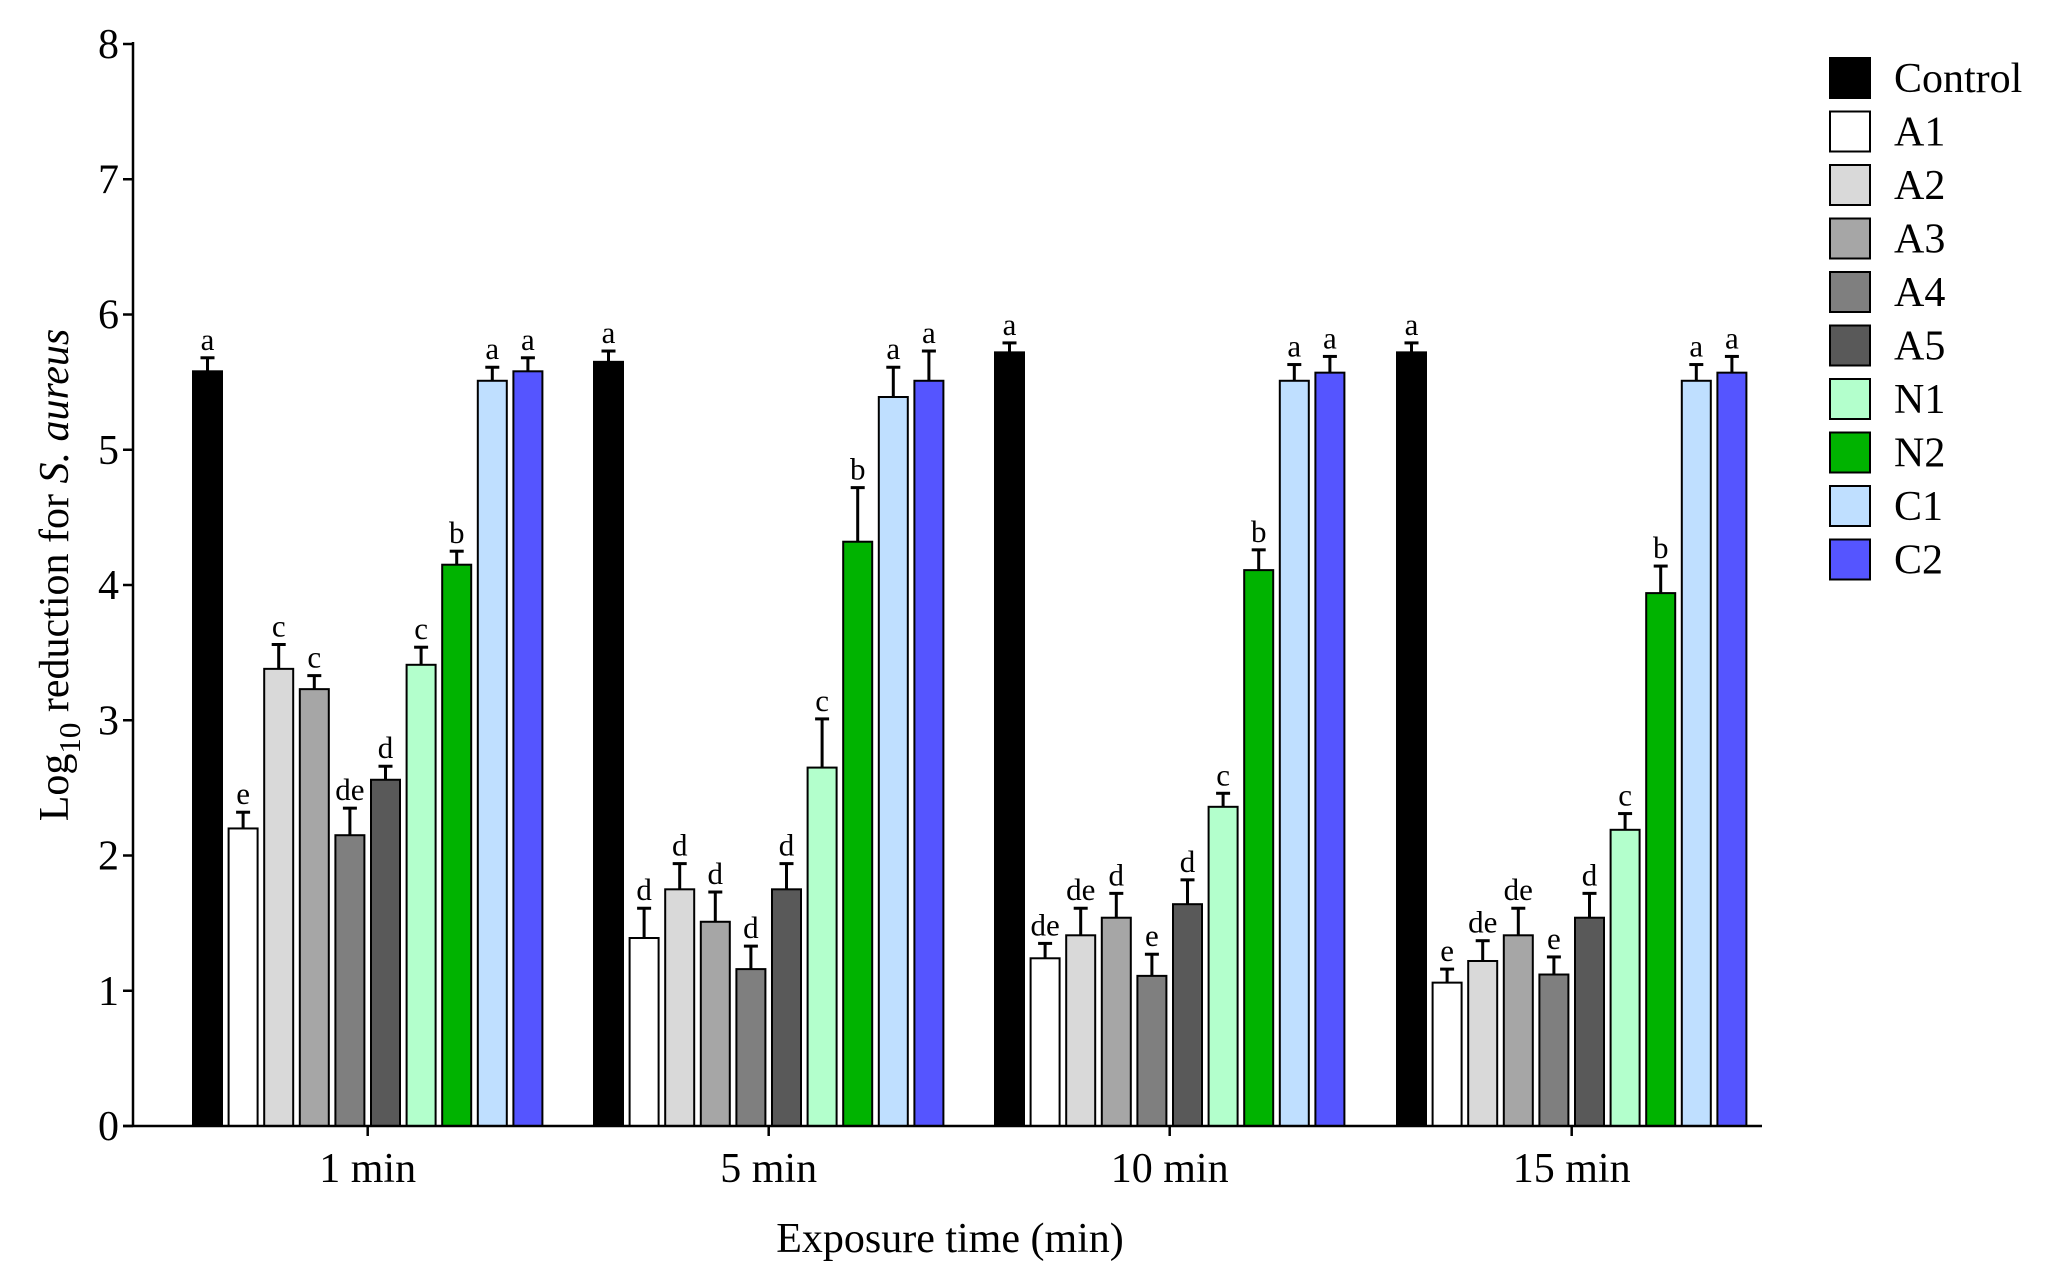 This screenshot has height=1287, width=2046. Describe the element at coordinates (1918, 561) in the screenshot. I see `legend-label: C2` at that location.